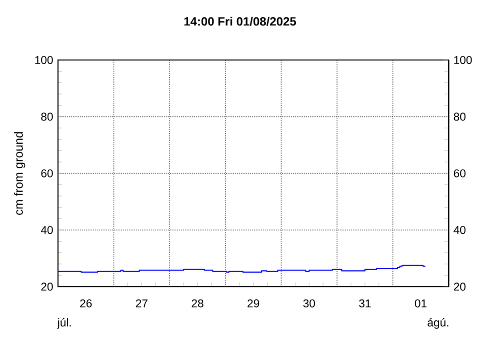  I want to click on x-tick-label: 26, so click(86, 303).